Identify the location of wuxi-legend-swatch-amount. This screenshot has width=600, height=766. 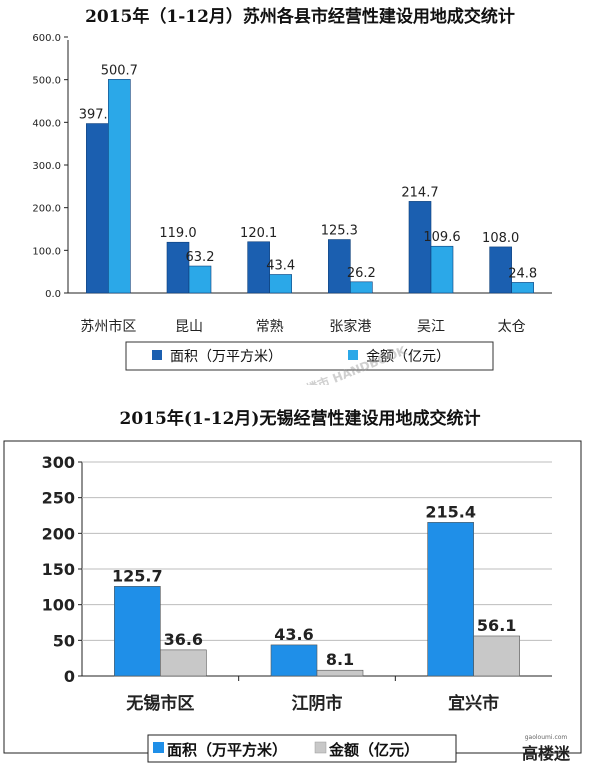
(320, 747).